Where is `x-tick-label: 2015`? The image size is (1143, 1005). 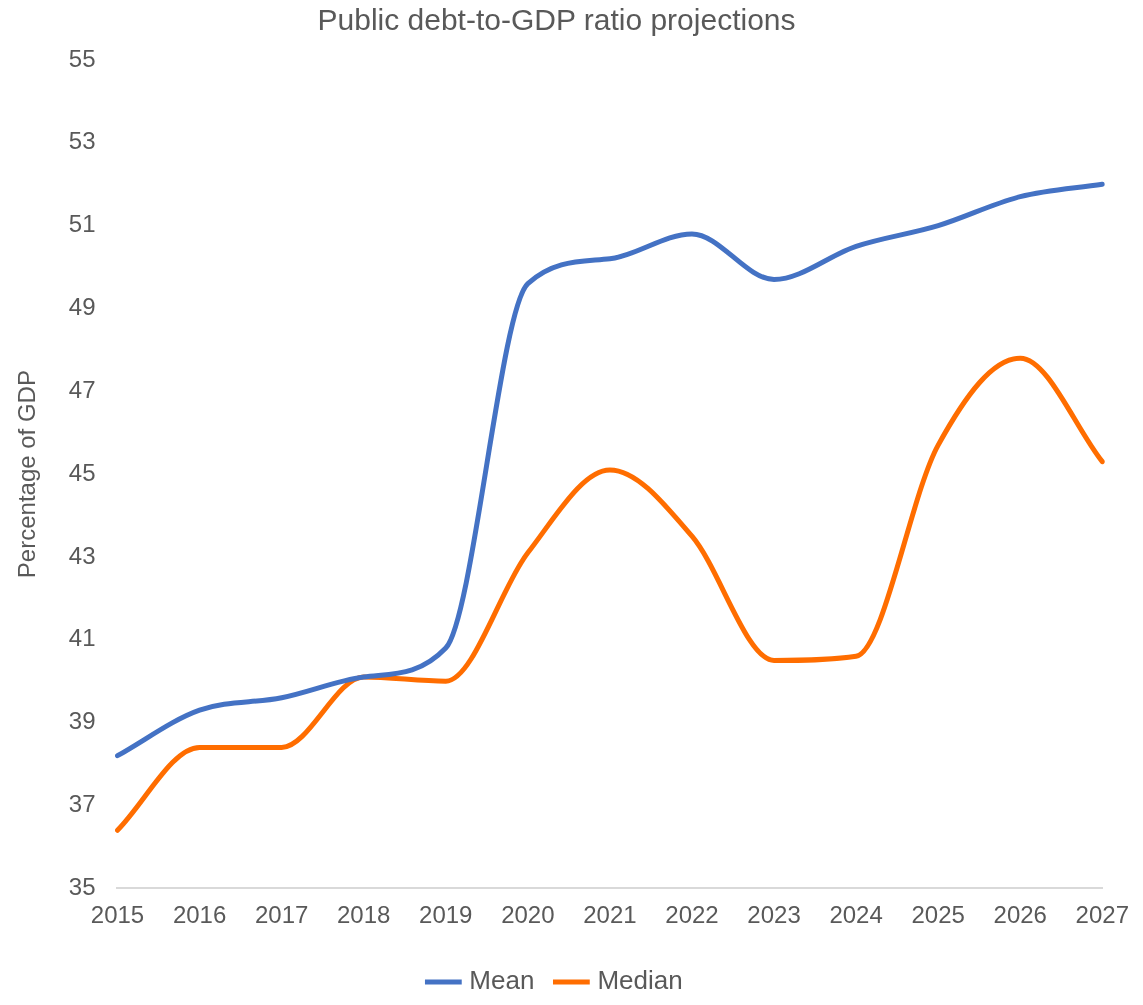
x-tick-label: 2015 is located at coordinates (117, 915).